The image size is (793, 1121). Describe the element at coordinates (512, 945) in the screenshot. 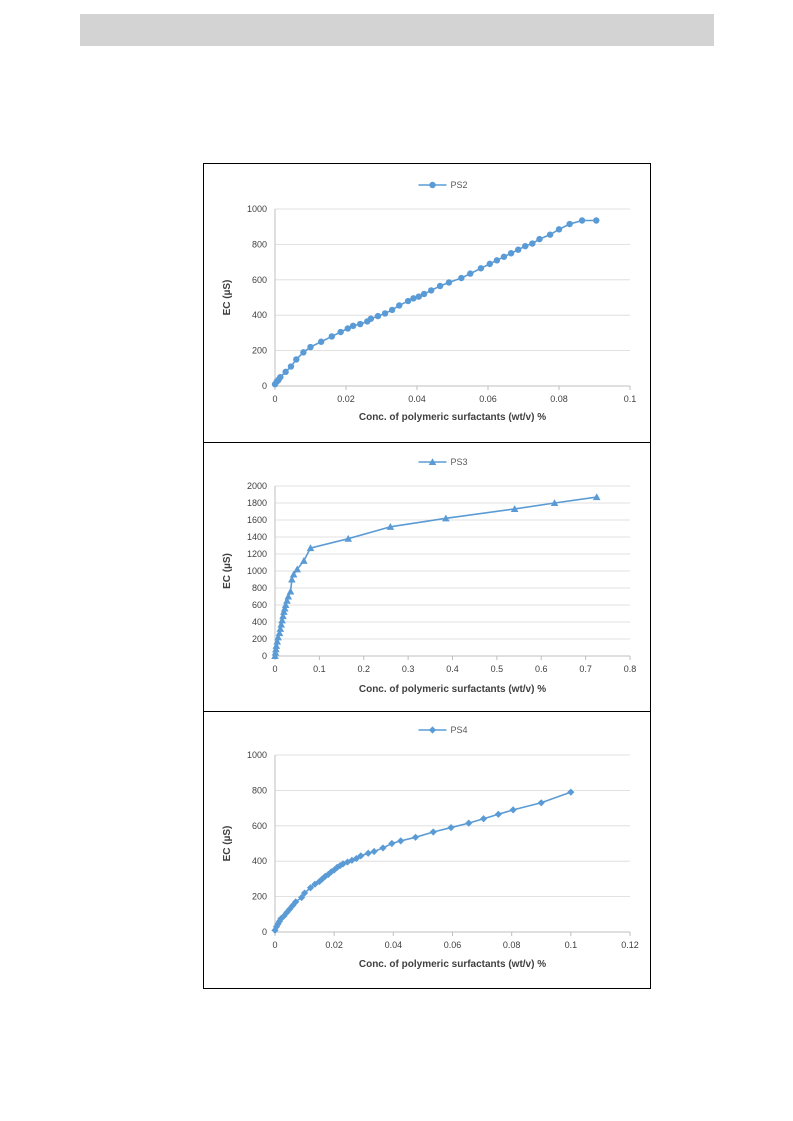

I see `x-tick-label: 0.08` at that location.